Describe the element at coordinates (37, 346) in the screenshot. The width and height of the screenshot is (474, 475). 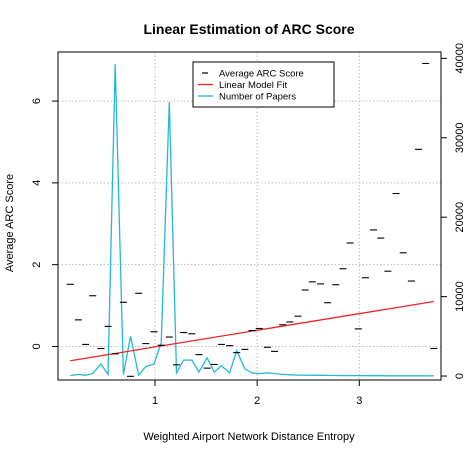
I see `y-tick-label: 0` at that location.